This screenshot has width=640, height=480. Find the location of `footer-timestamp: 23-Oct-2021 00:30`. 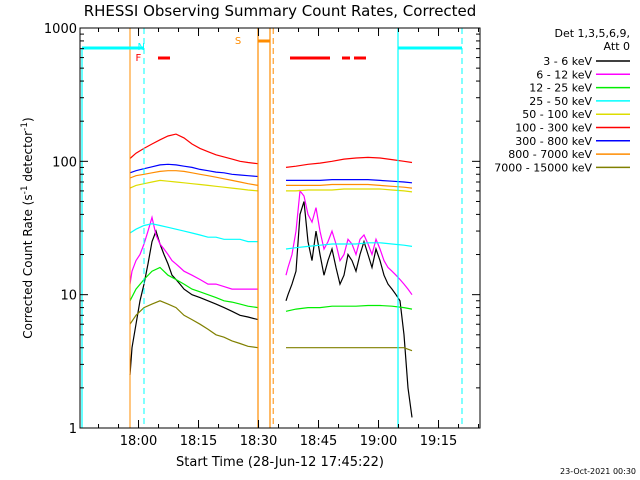

footer-timestamp: 23-Oct-2021 00:30 is located at coordinates (598, 471).